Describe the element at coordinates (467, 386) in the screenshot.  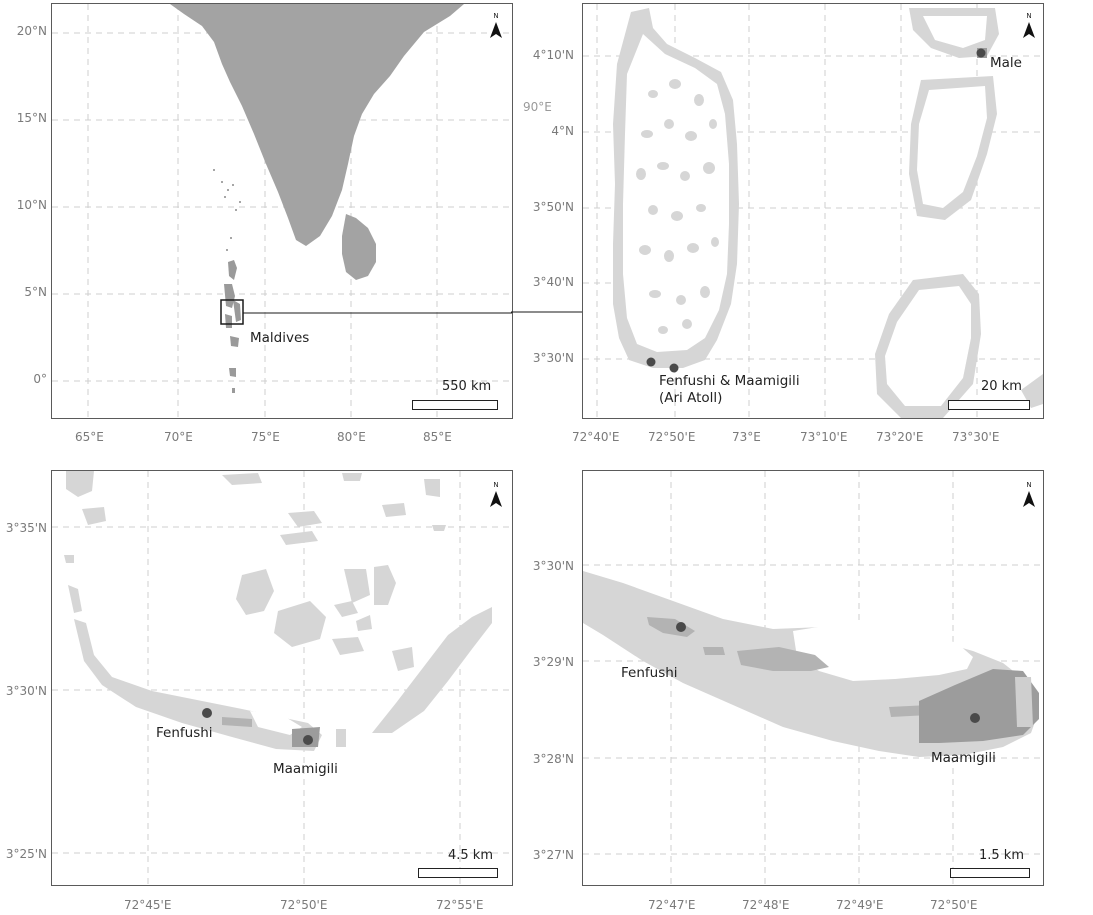
I see `overview-scale-text: 550 km` at that location.